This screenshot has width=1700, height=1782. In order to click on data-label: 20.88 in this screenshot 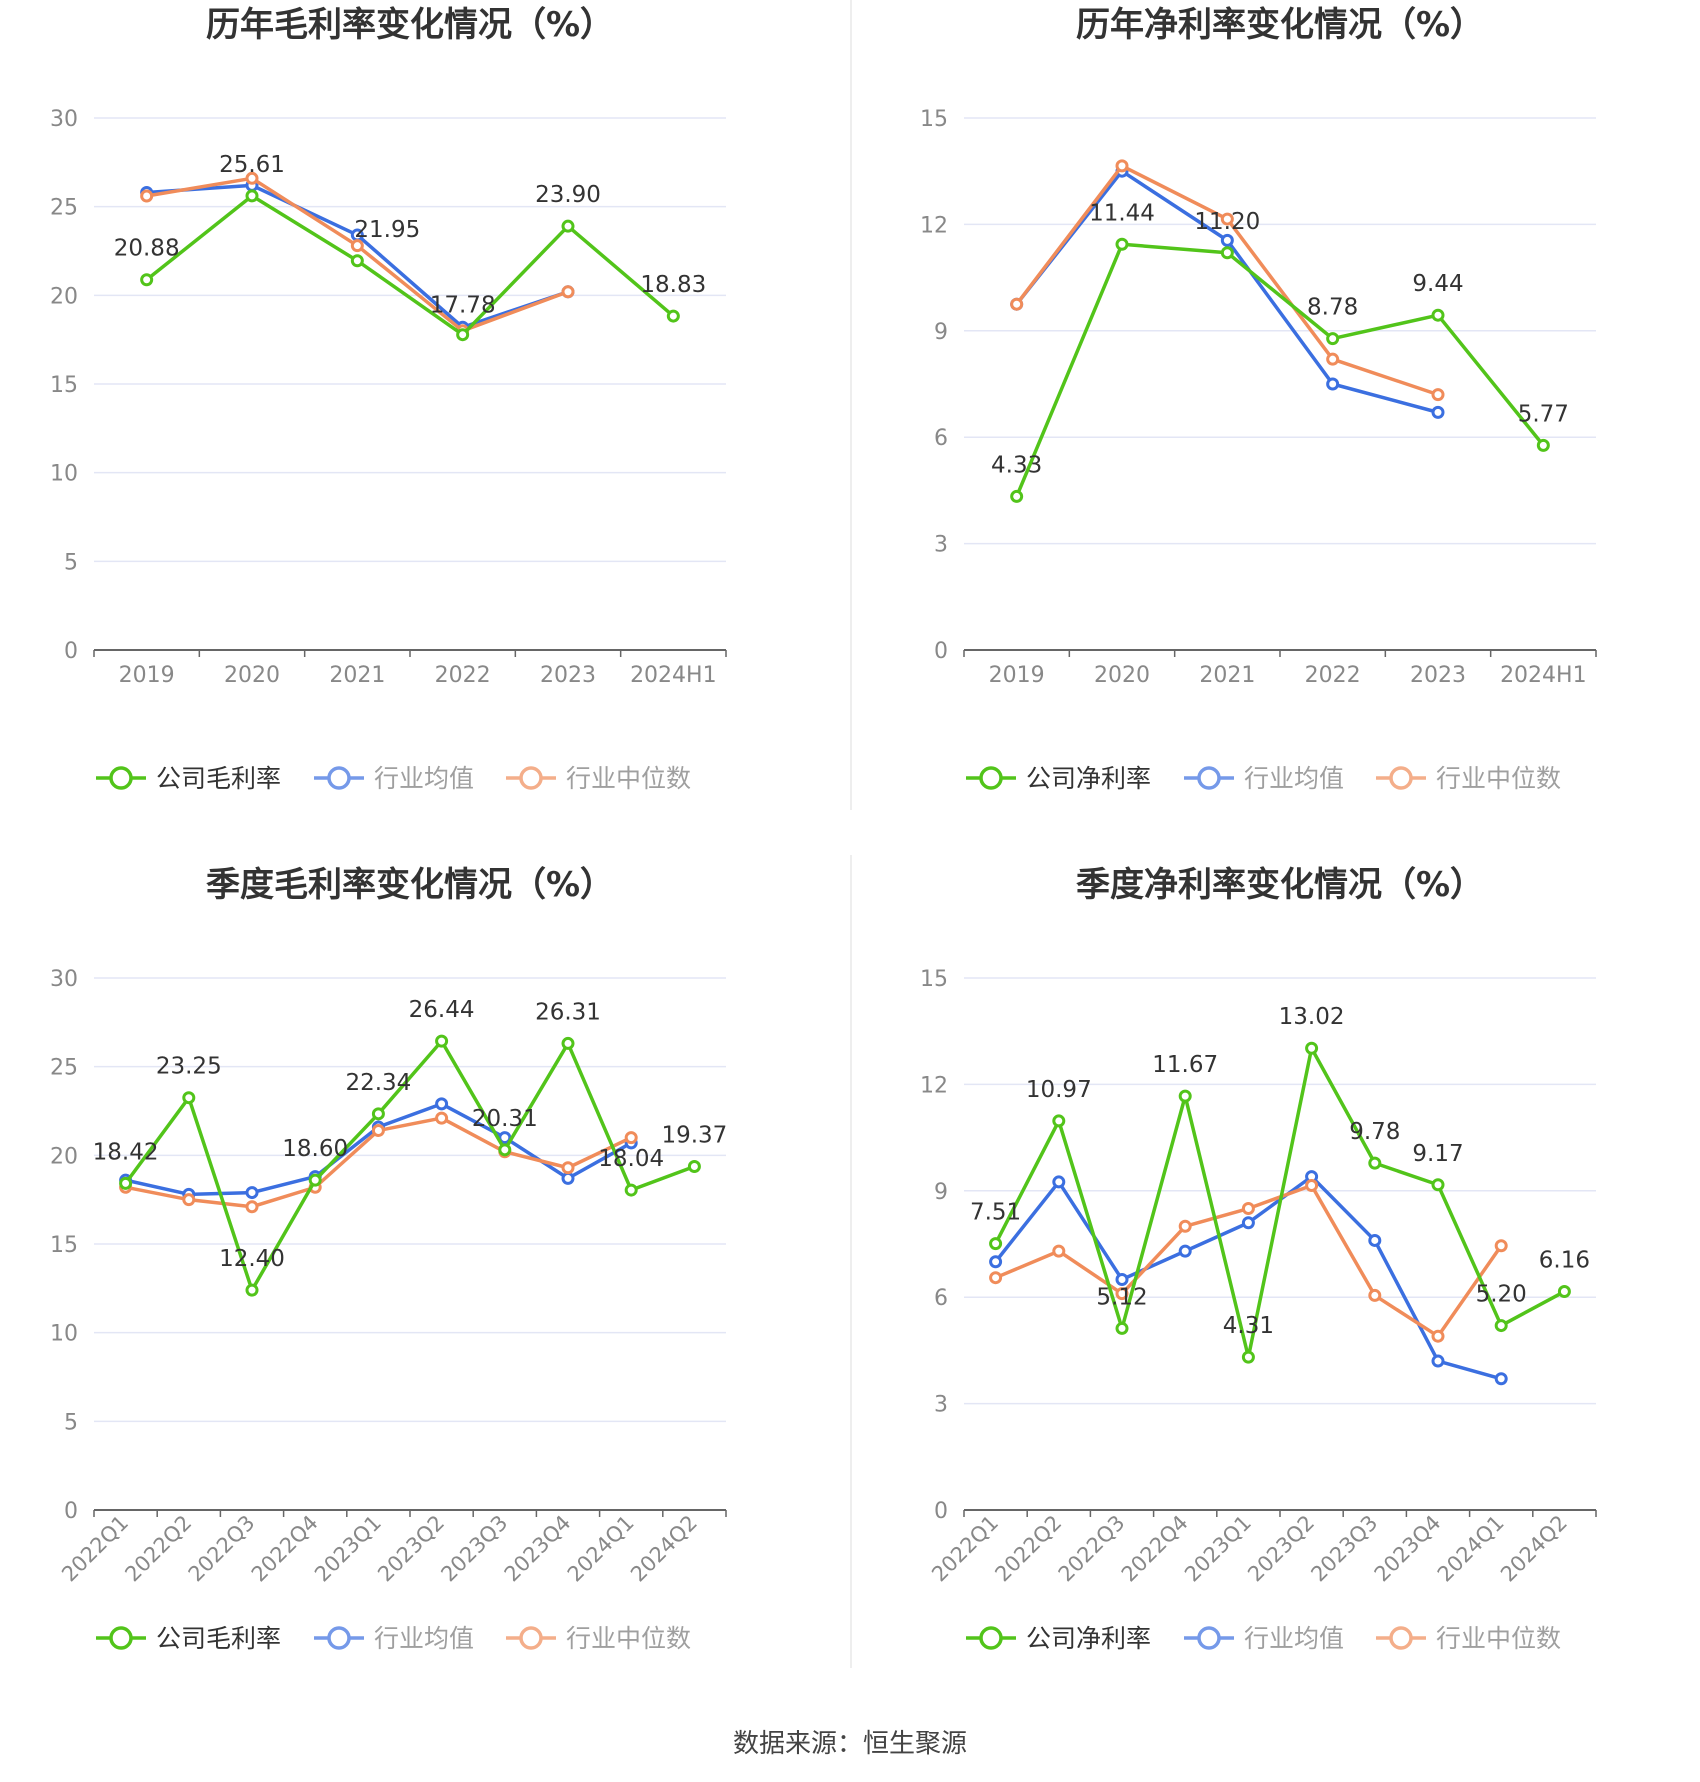, I will do `click(147, 249)`.